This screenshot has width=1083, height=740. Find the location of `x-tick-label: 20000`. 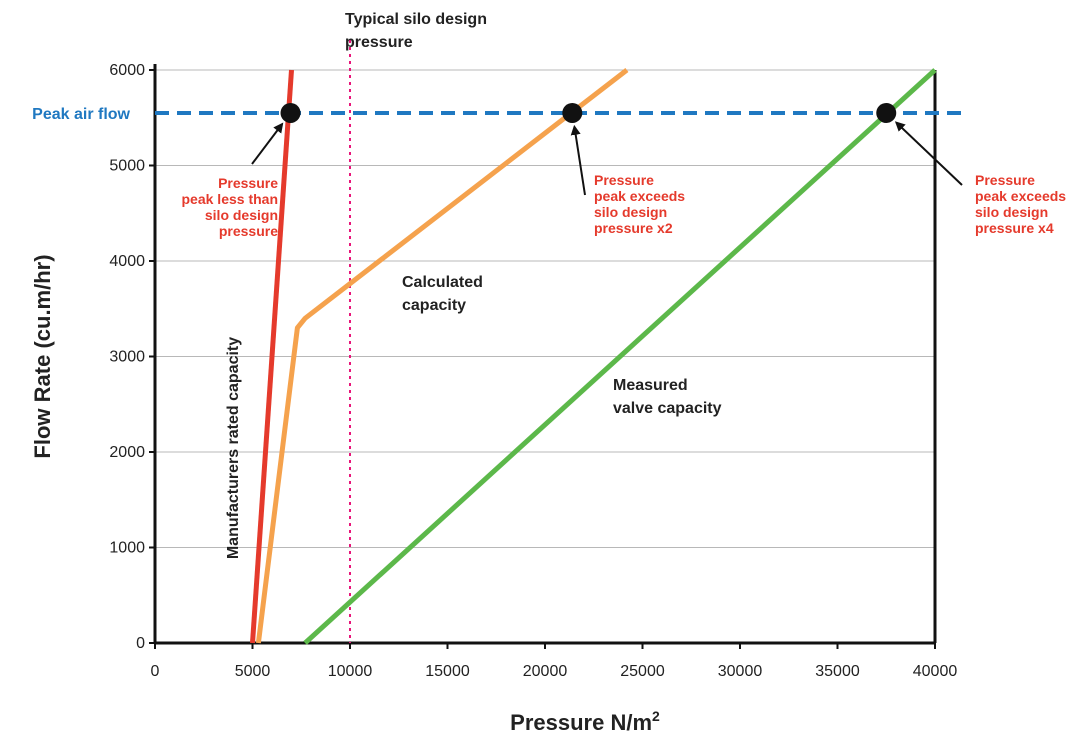

x-tick-label: 20000 is located at coordinates (545, 671).